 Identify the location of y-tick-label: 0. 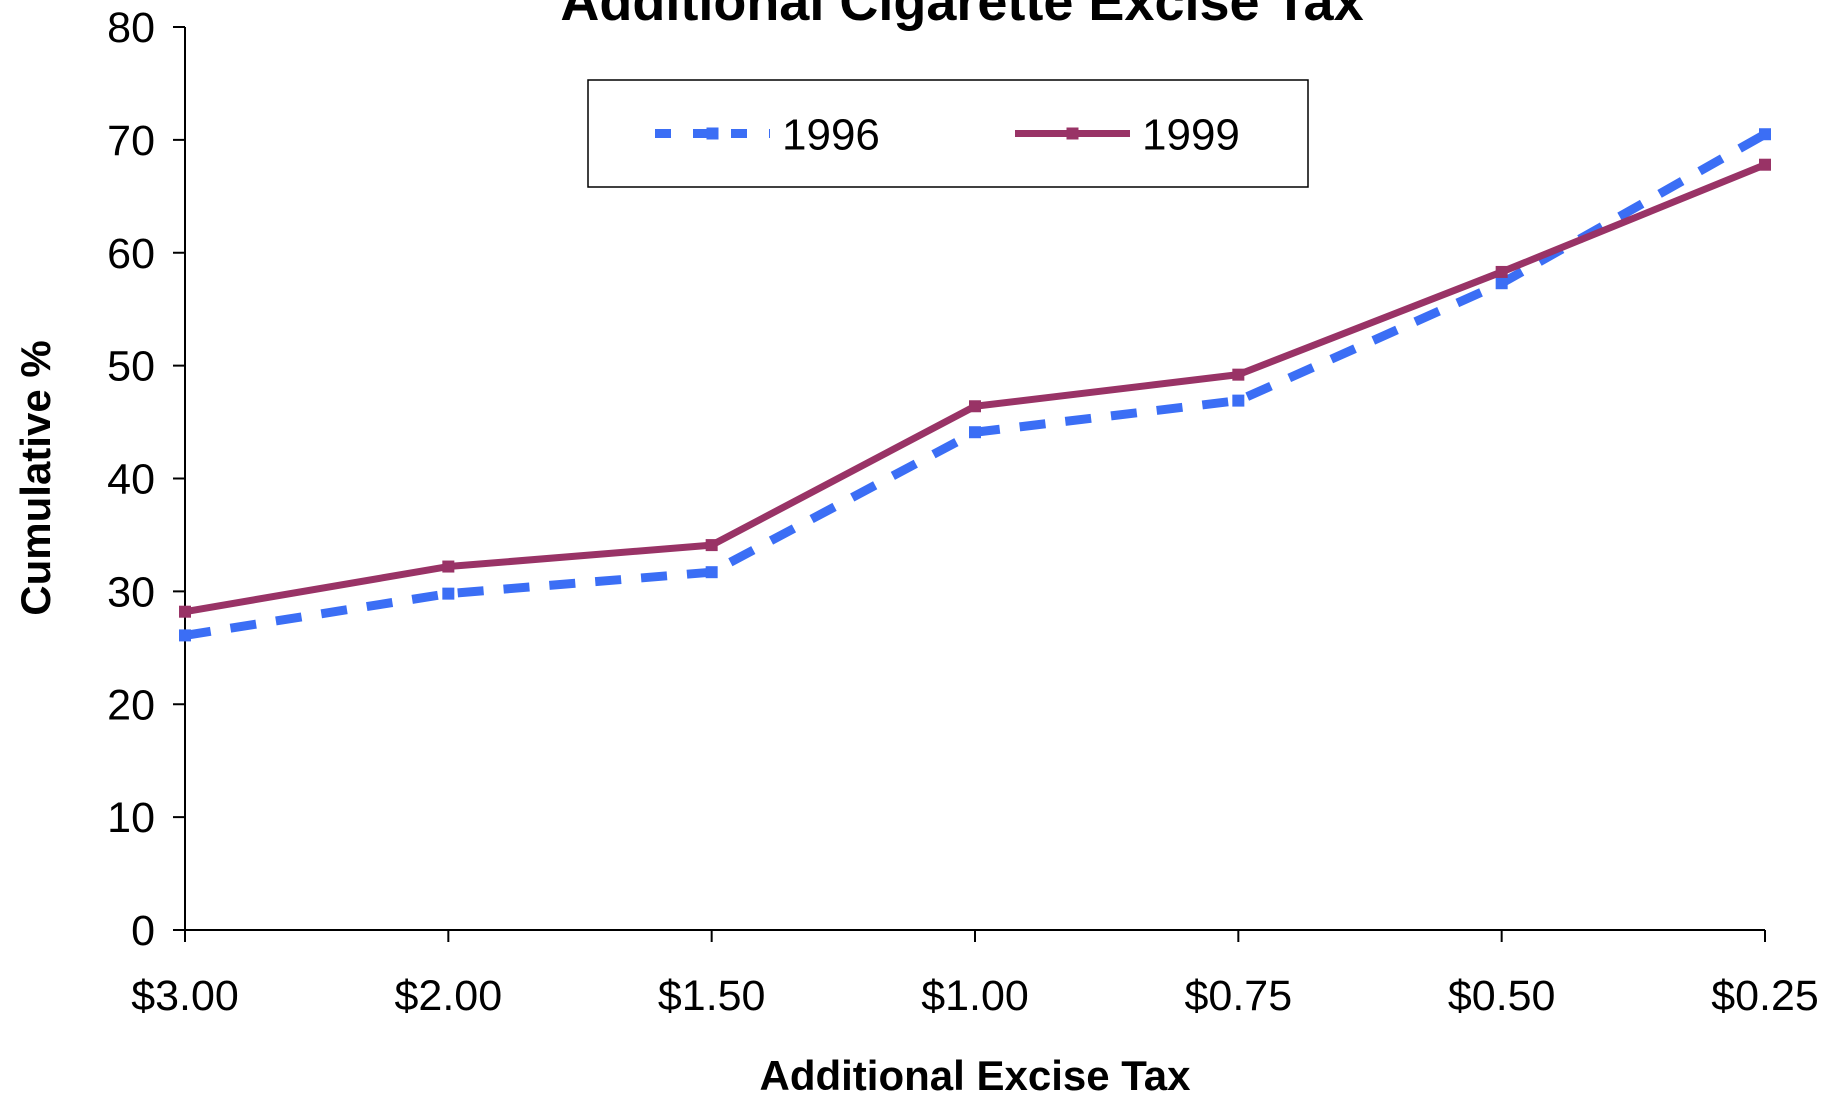
(143, 931).